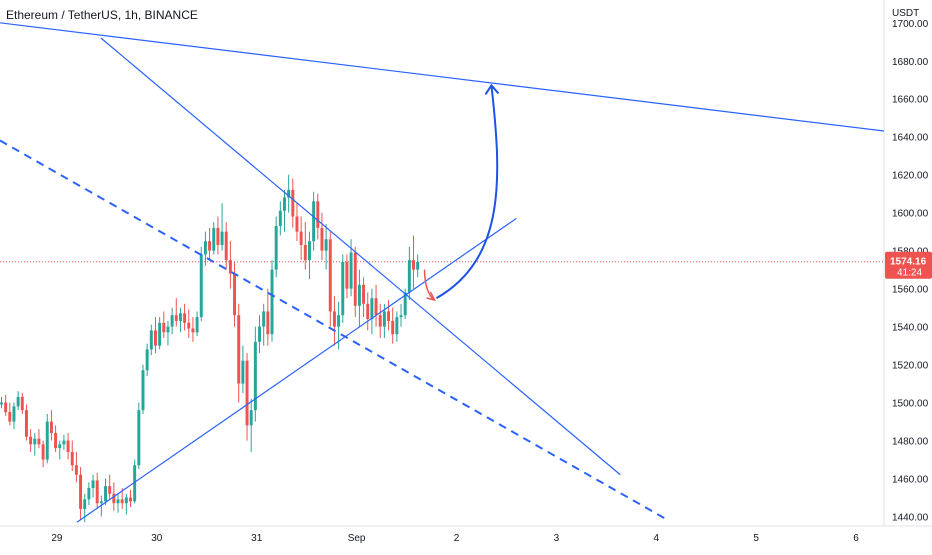 The height and width of the screenshot is (555, 932). Describe the element at coordinates (908, 262) in the screenshot. I see `current-price-value: 1574.16` at that location.